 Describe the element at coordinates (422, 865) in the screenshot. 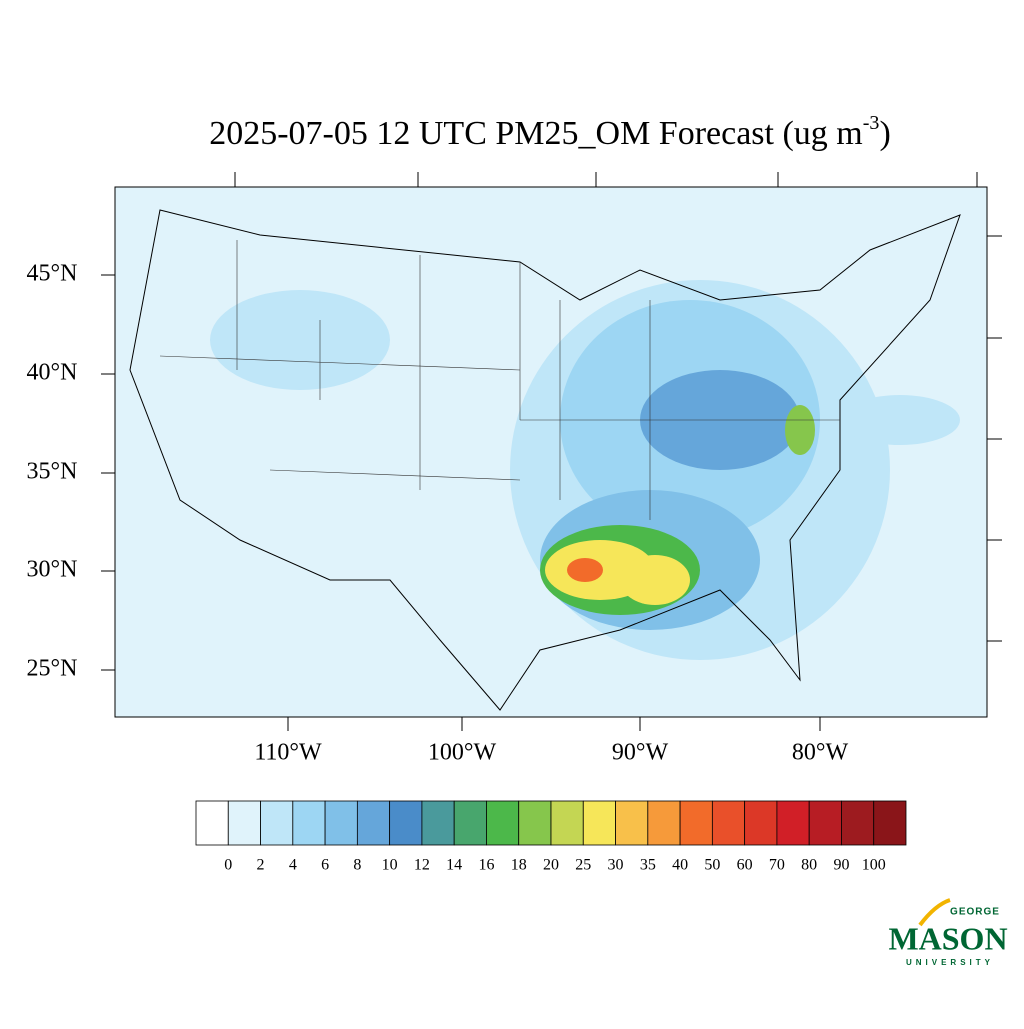

I see `colorbar-label: 12` at that location.